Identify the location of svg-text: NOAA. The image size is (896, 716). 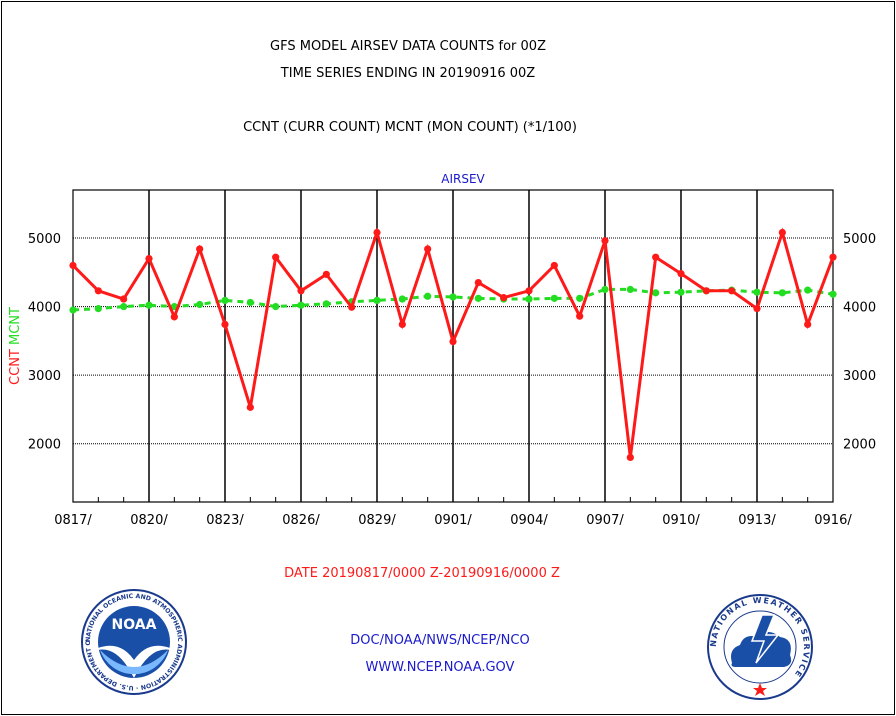
(134, 625).